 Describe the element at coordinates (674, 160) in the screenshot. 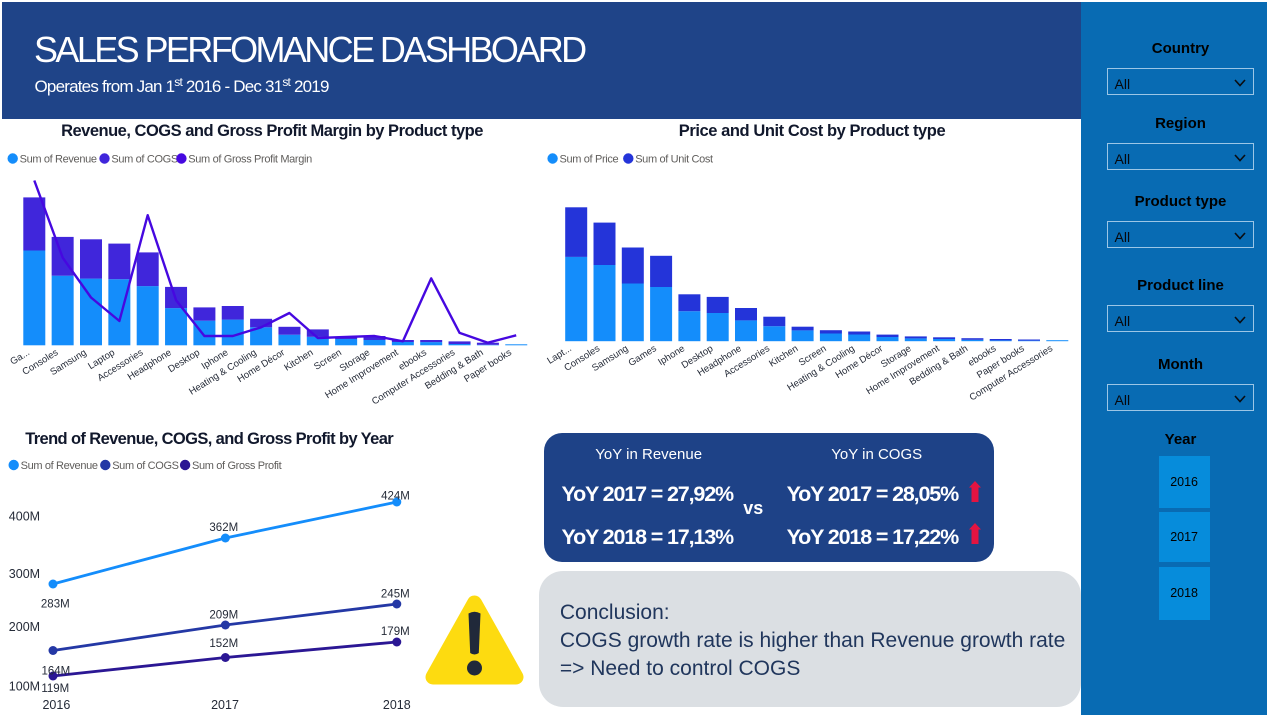

I see `svg-text: Sum of Unit Cost` at that location.